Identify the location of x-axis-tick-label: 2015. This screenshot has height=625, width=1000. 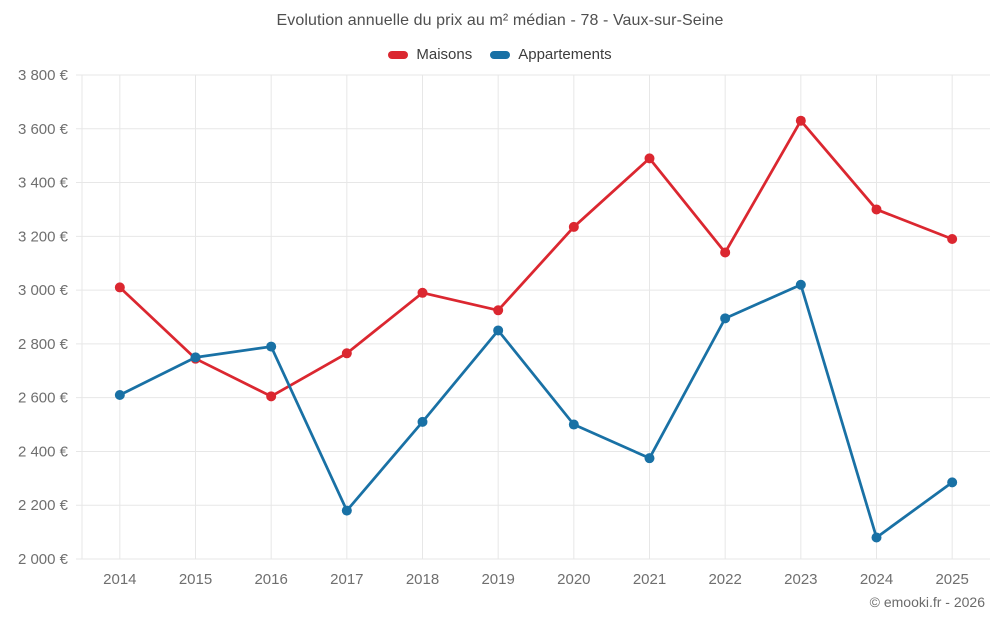
(195, 579).